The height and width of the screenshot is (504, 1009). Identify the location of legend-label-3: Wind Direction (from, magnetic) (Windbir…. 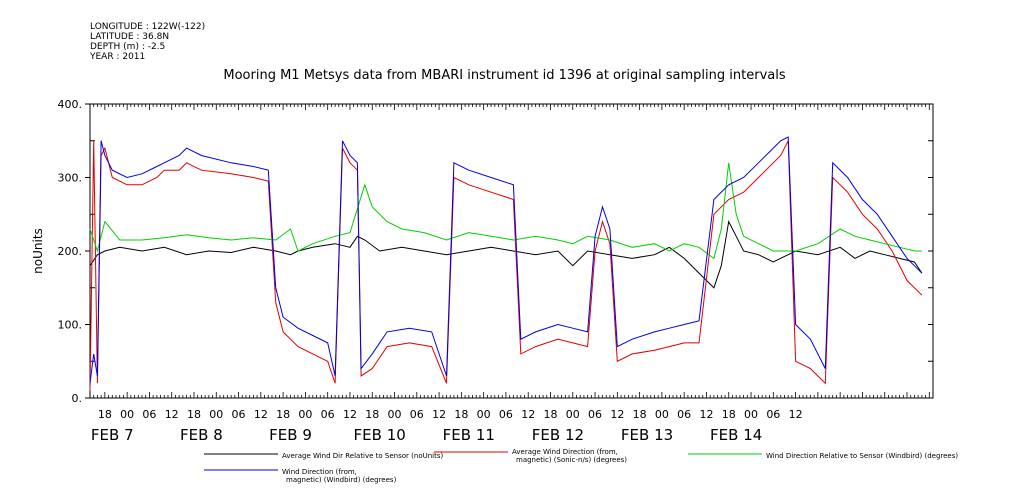
(339, 476).